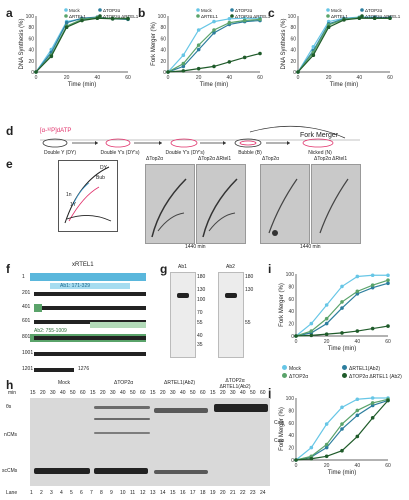 This screenshot has height=500, width=409. Describe the element at coordinates (33, 393) in the screenshot. I see `gel-h-time: 15` at that location.